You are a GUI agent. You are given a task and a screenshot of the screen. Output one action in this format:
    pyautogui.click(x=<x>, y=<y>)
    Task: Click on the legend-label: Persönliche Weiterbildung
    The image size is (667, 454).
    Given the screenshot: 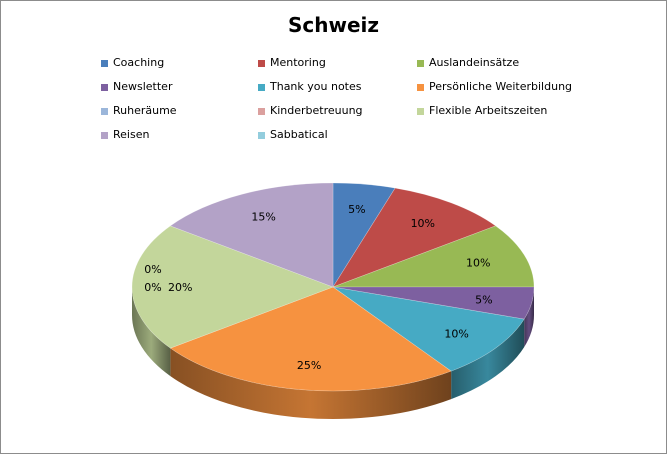 What is the action you would take?
    pyautogui.click(x=501, y=86)
    